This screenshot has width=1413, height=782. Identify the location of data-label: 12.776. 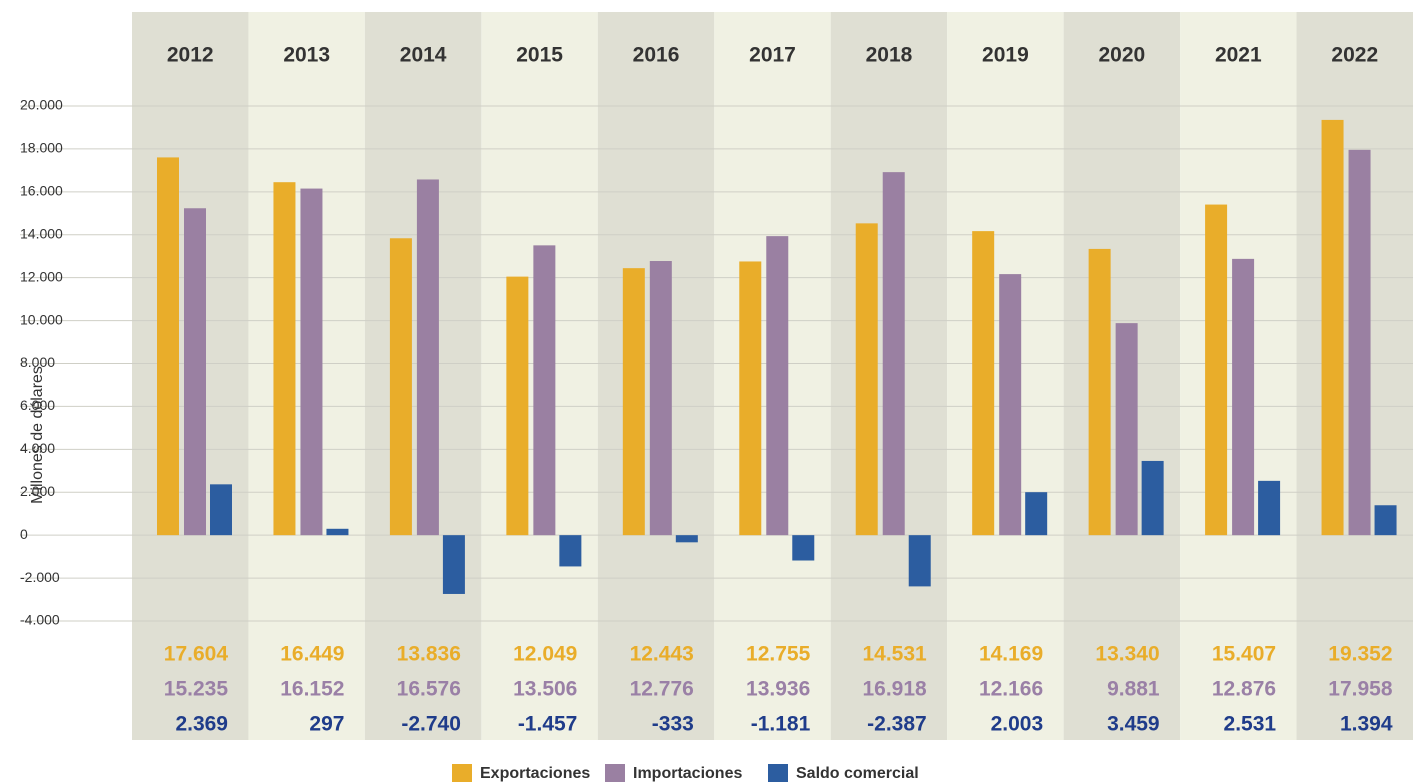
(662, 689).